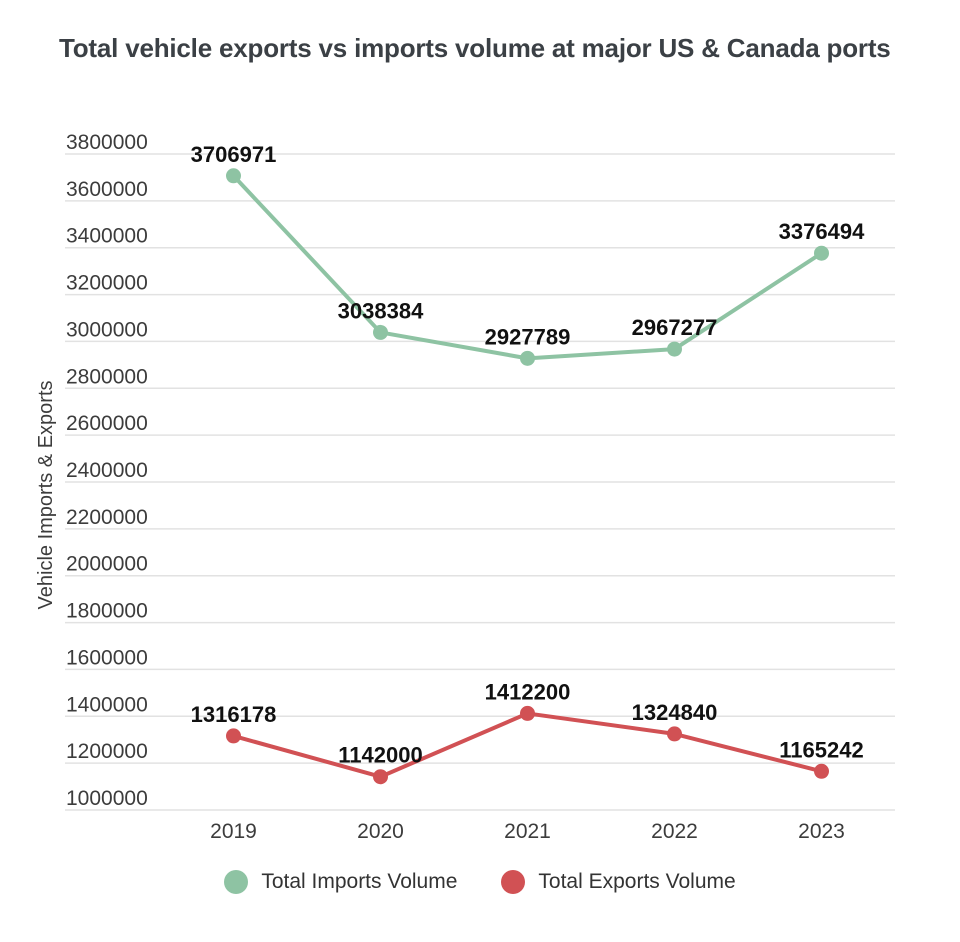 This screenshot has width=960, height=942. Describe the element at coordinates (107, 142) in the screenshot. I see `y-tick-label: 3800000` at that location.